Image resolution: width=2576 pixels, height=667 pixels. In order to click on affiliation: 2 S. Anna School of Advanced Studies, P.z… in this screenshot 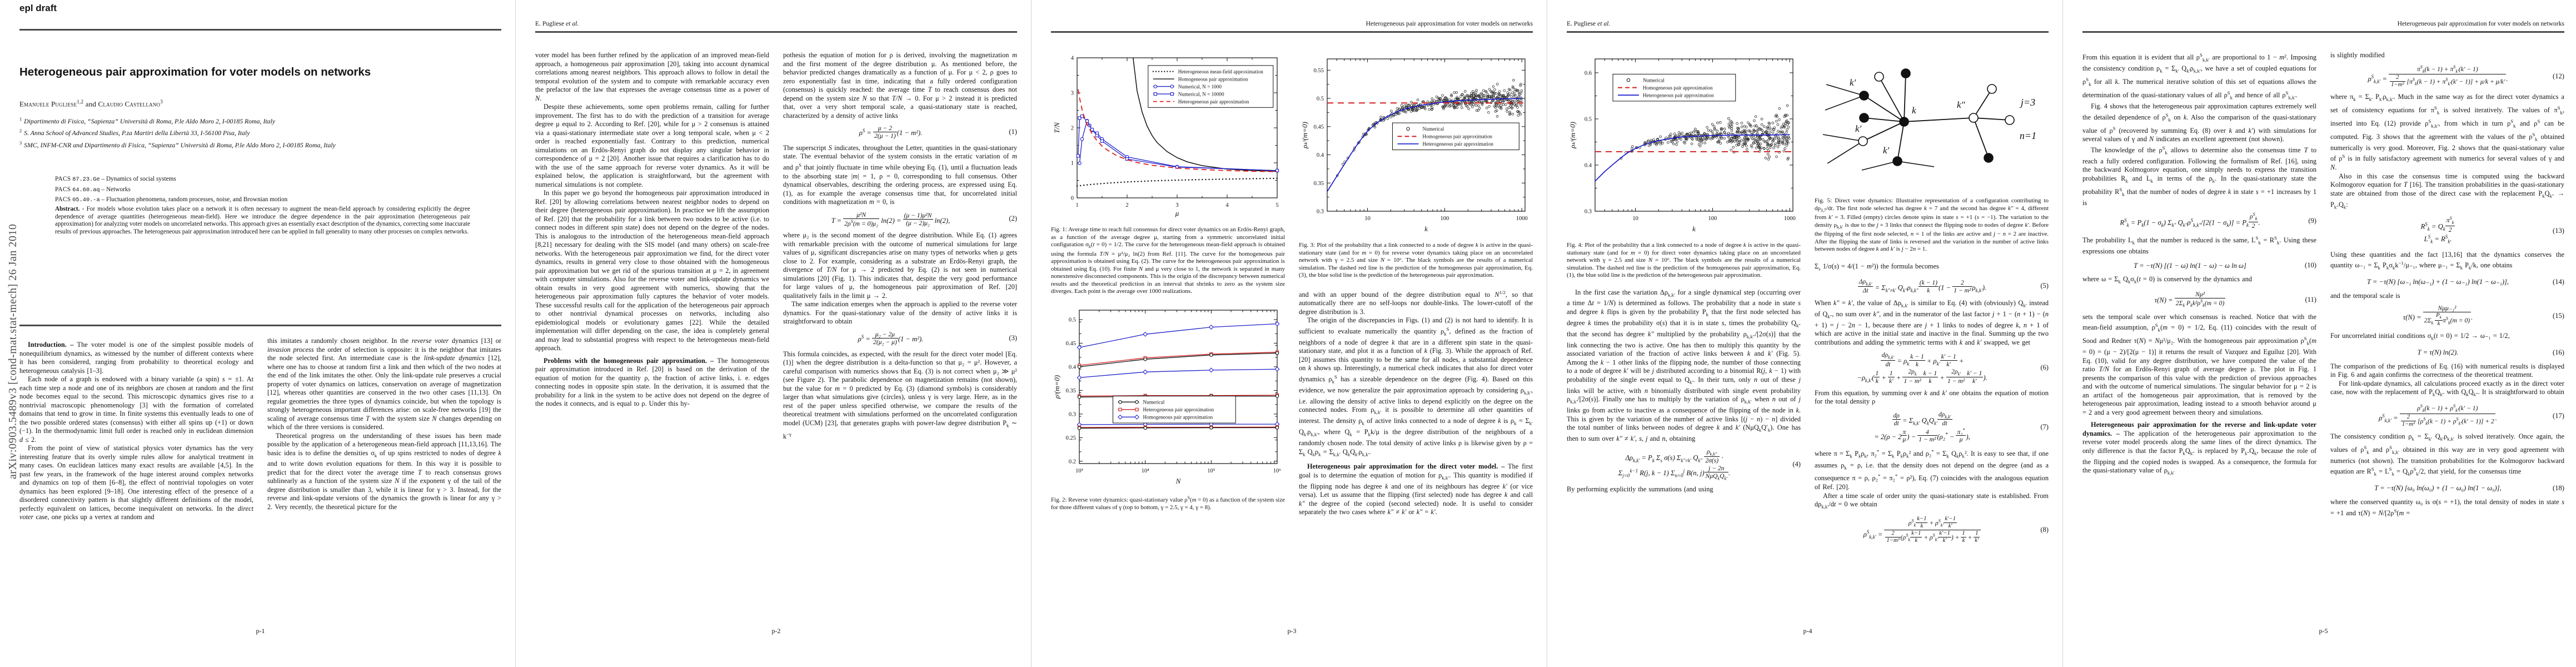, I will do `click(134, 132)`.